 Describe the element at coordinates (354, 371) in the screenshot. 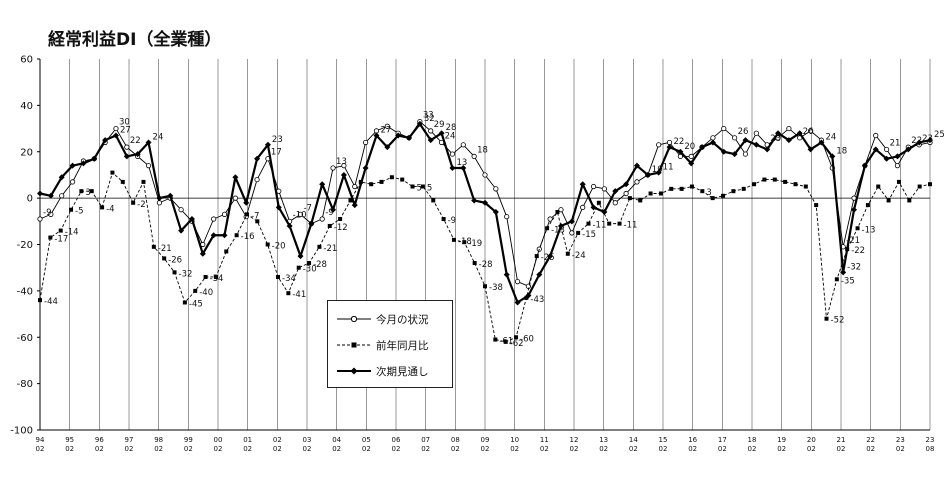

I see `filled-diamond-marker-icon` at that location.